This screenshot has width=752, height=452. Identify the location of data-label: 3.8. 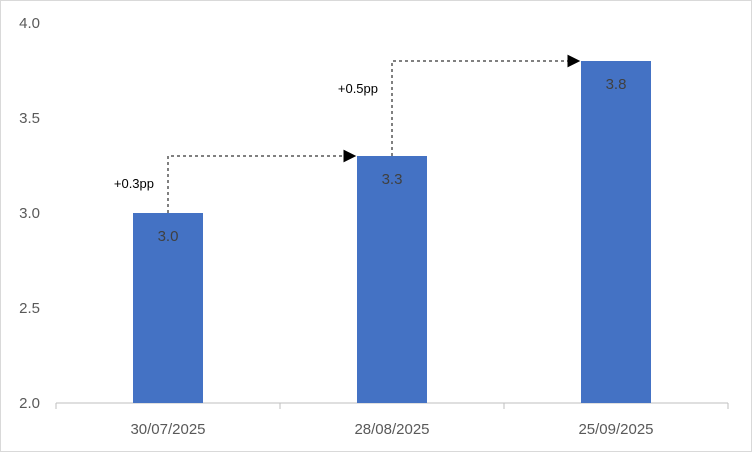
(616, 84).